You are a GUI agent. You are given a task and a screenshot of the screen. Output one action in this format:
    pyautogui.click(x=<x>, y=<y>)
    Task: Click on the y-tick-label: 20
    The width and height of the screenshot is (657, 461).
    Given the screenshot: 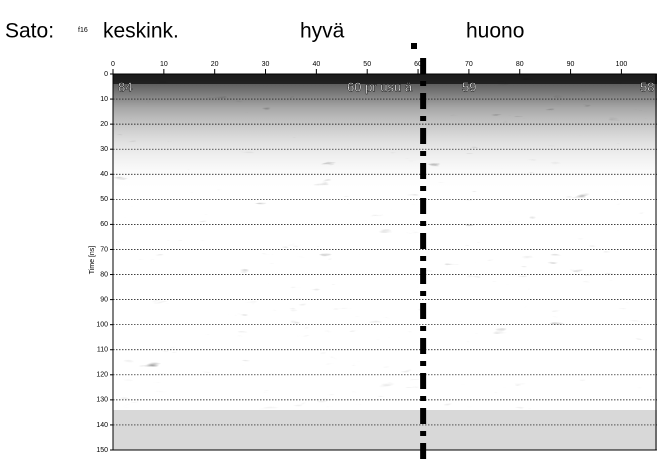 What is the action you would take?
    pyautogui.click(x=104, y=124)
    